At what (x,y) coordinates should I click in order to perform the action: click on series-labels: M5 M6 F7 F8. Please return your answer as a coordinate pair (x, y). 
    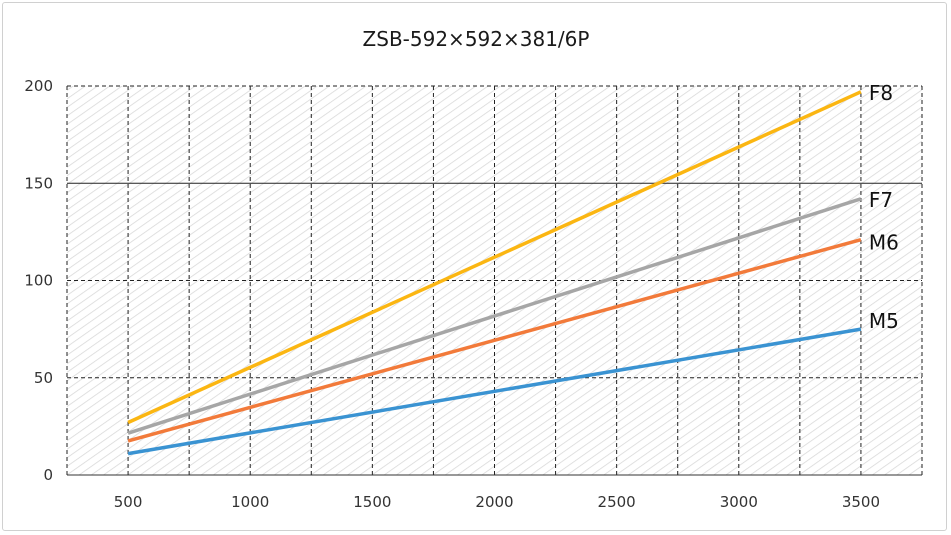
    Looking at the image, I should click on (884, 207).